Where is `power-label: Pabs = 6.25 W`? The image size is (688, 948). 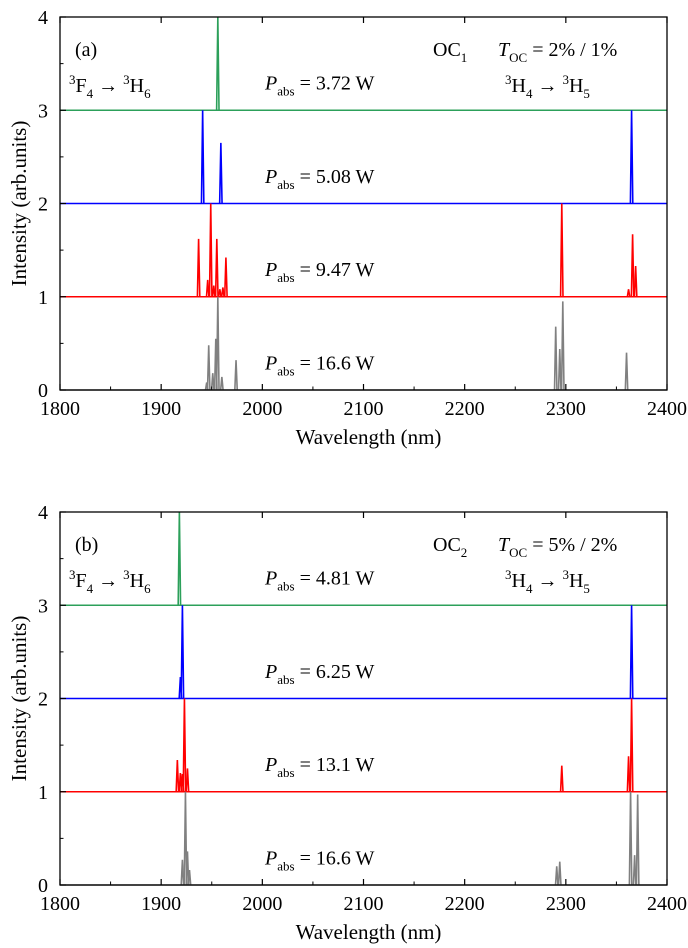
power-label: Pabs = 6.25 W is located at coordinates (319, 674).